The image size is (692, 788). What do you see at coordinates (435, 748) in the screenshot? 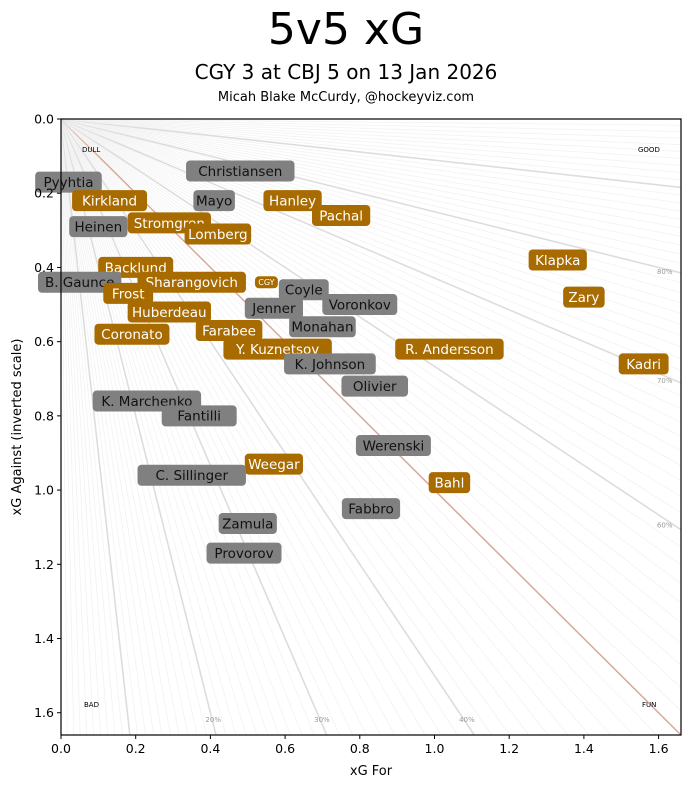
I see `x-tick-label: 1.0` at bounding box center [435, 748].